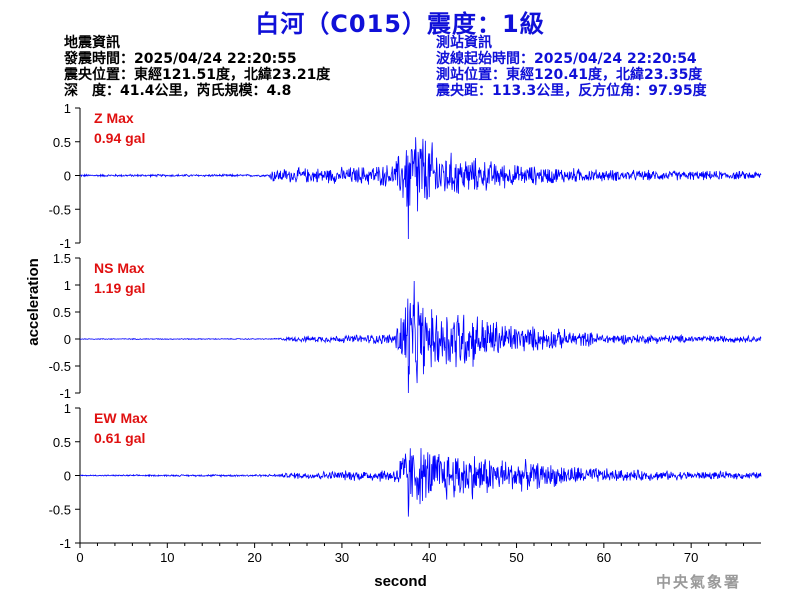 This screenshot has width=800, height=600. Describe the element at coordinates (400, 581) in the screenshot. I see `x-axis-label: second` at that location.